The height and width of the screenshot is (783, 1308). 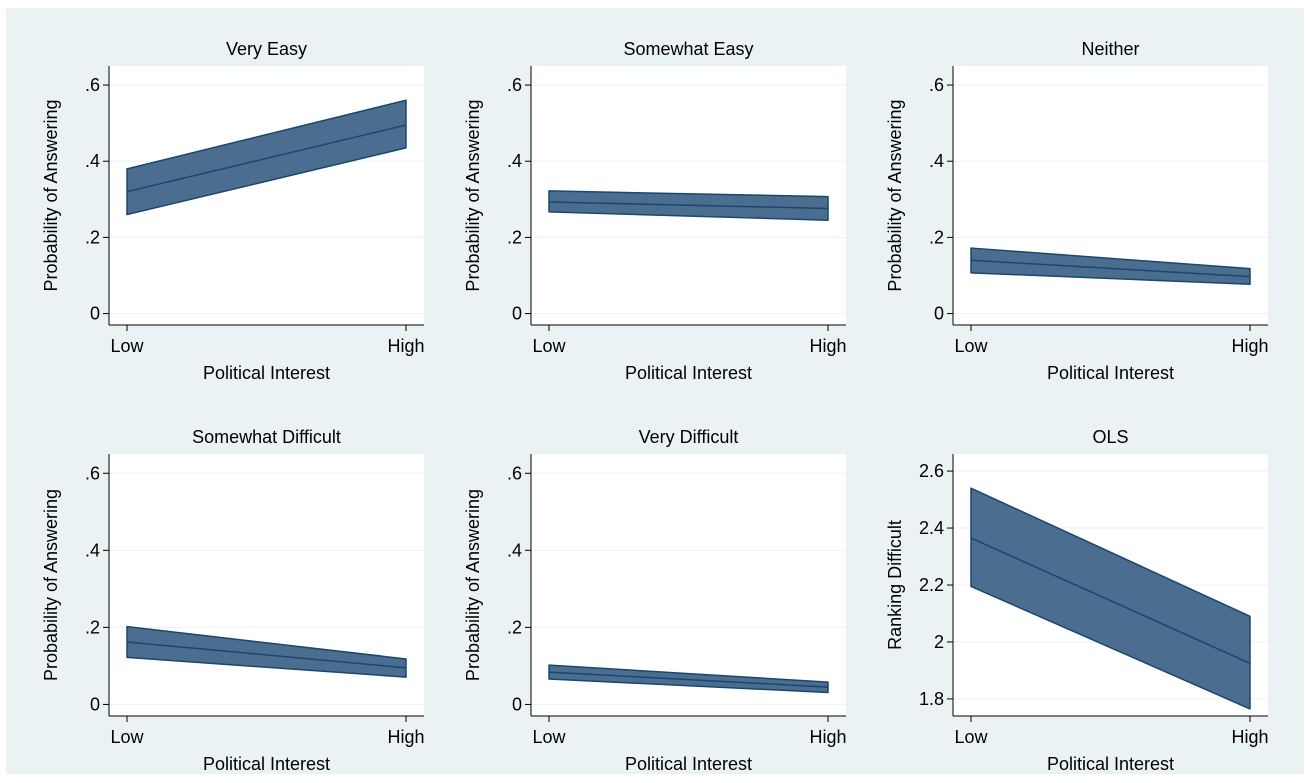 What do you see at coordinates (266, 764) in the screenshot?
I see `x-axis-label-3: Political Interest` at bounding box center [266, 764].